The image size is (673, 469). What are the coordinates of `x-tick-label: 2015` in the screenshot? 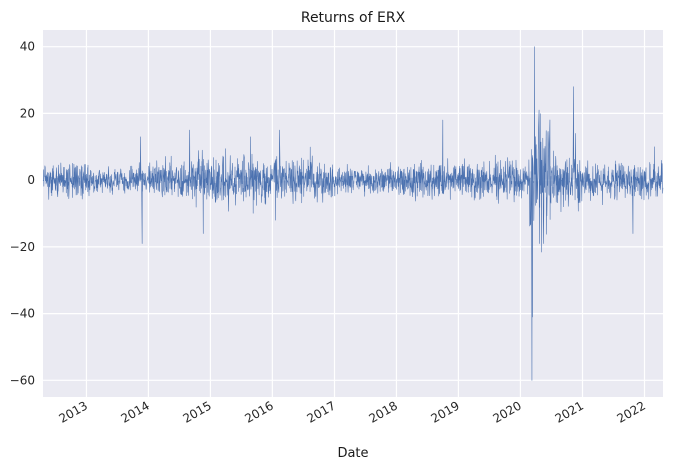 It's located at (196, 411).